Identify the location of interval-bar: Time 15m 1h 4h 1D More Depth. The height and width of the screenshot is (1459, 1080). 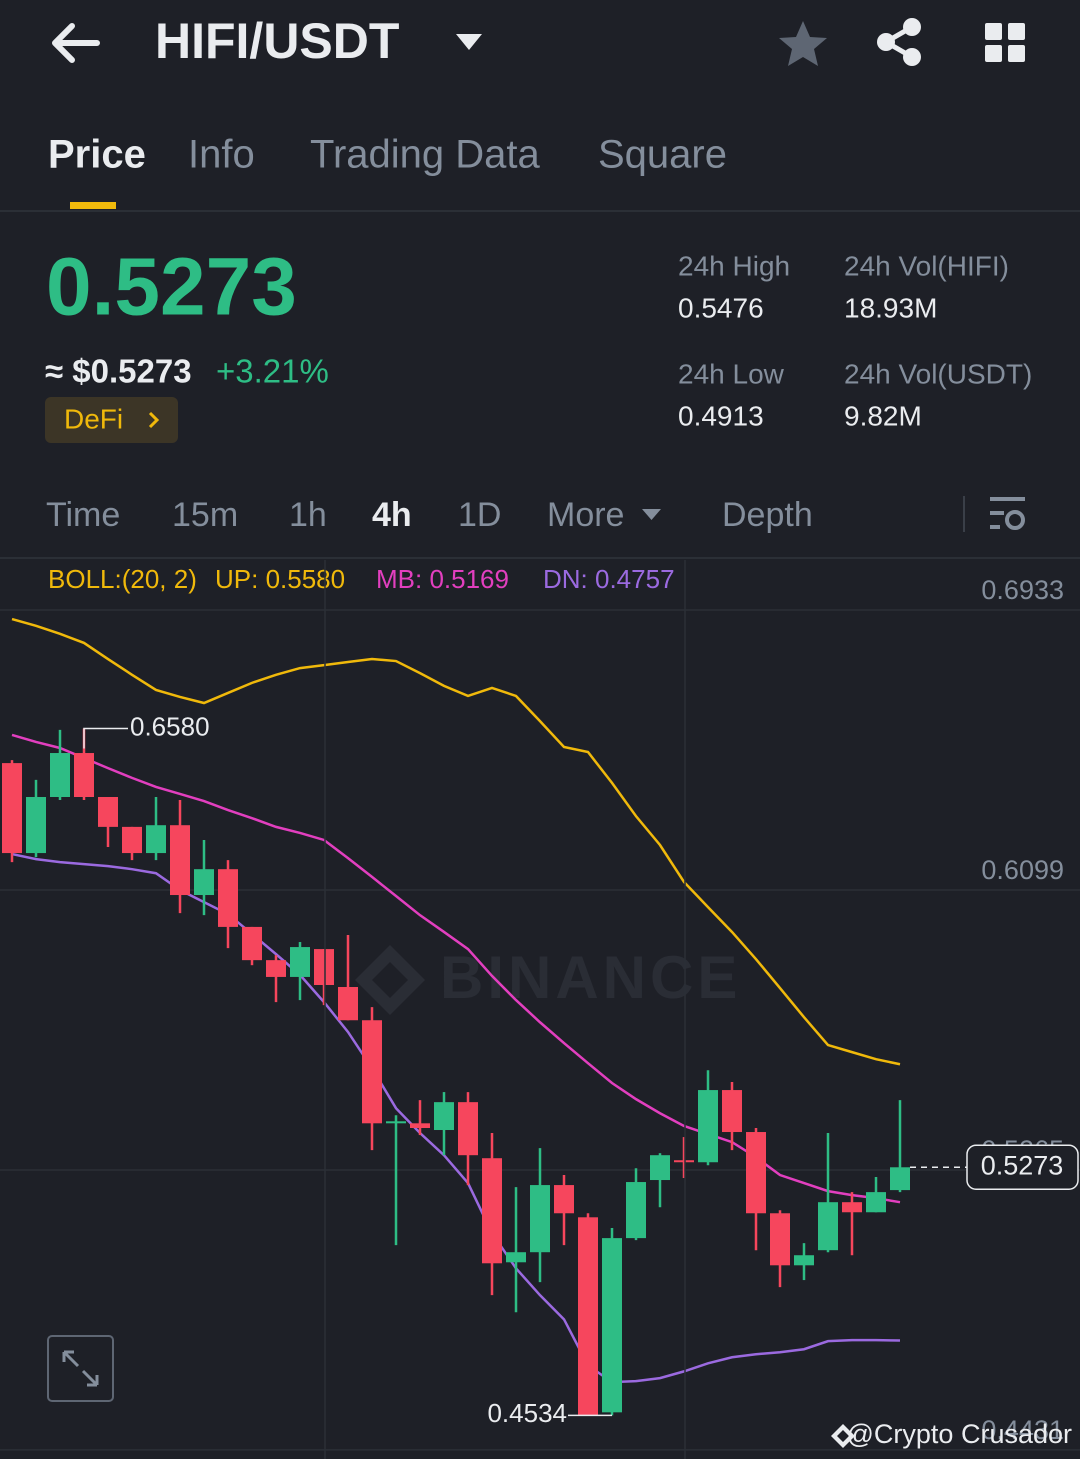
(429, 515).